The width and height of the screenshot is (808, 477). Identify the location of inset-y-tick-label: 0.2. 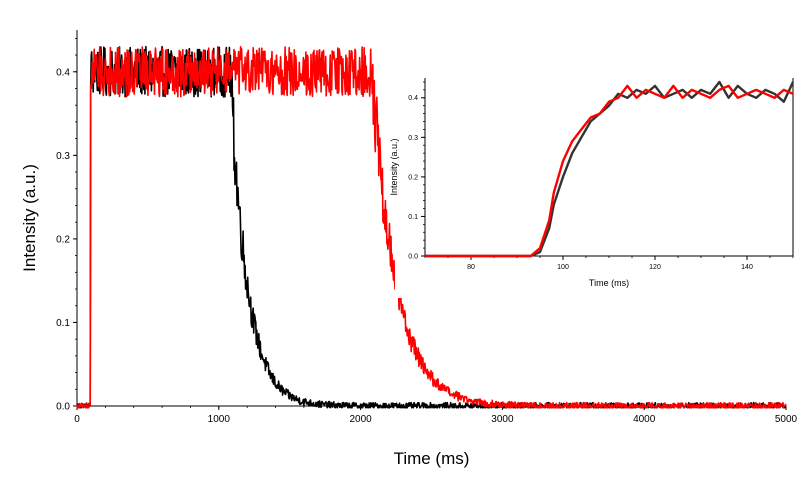
(413, 177).